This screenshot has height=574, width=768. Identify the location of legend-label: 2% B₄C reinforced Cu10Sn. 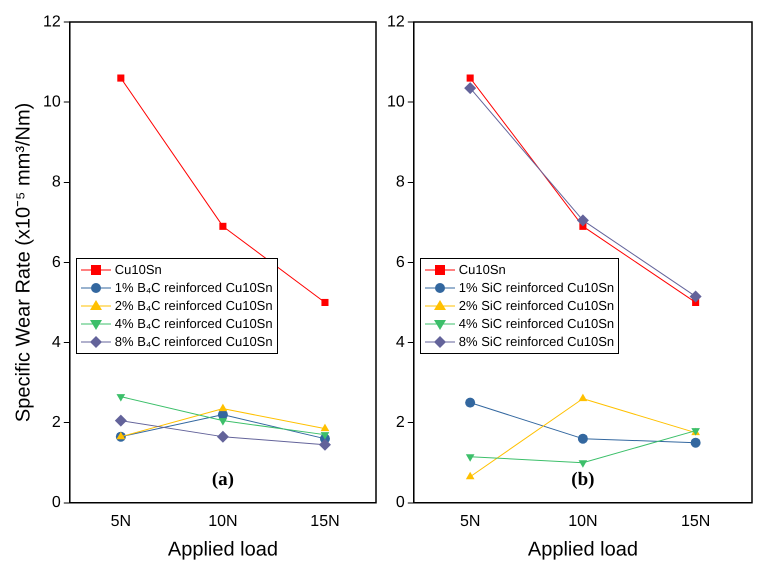
(193, 306).